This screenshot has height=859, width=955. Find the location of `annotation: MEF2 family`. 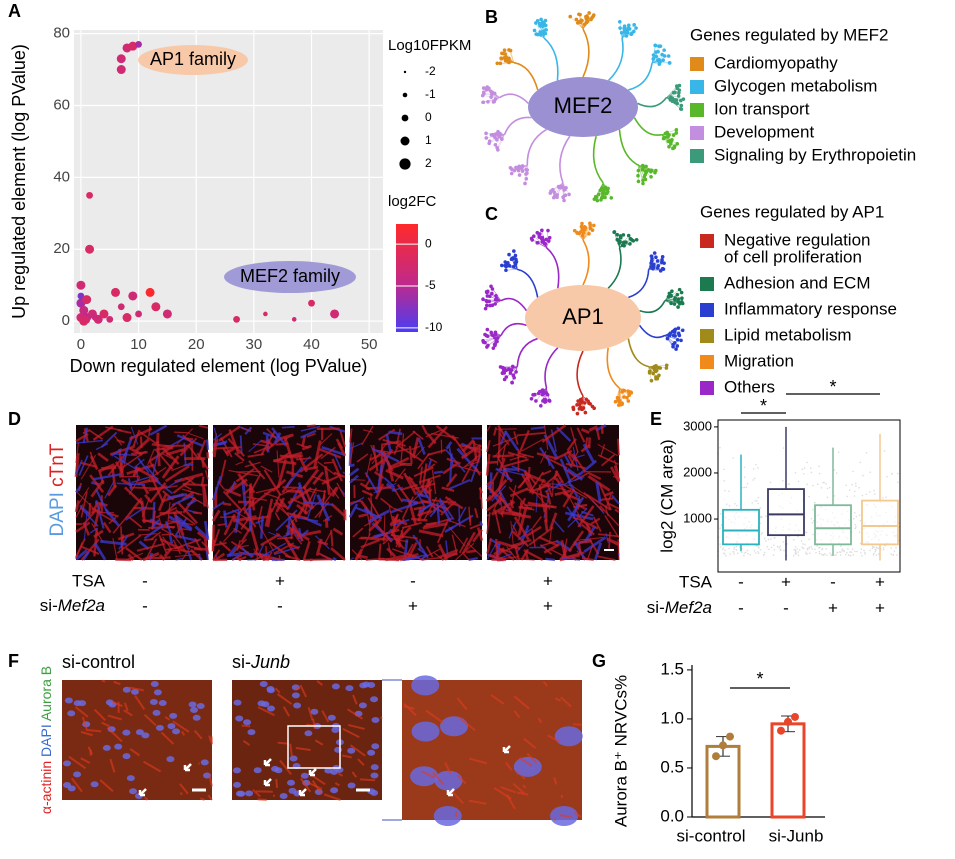

annotation: MEF2 family is located at coordinates (290, 276).